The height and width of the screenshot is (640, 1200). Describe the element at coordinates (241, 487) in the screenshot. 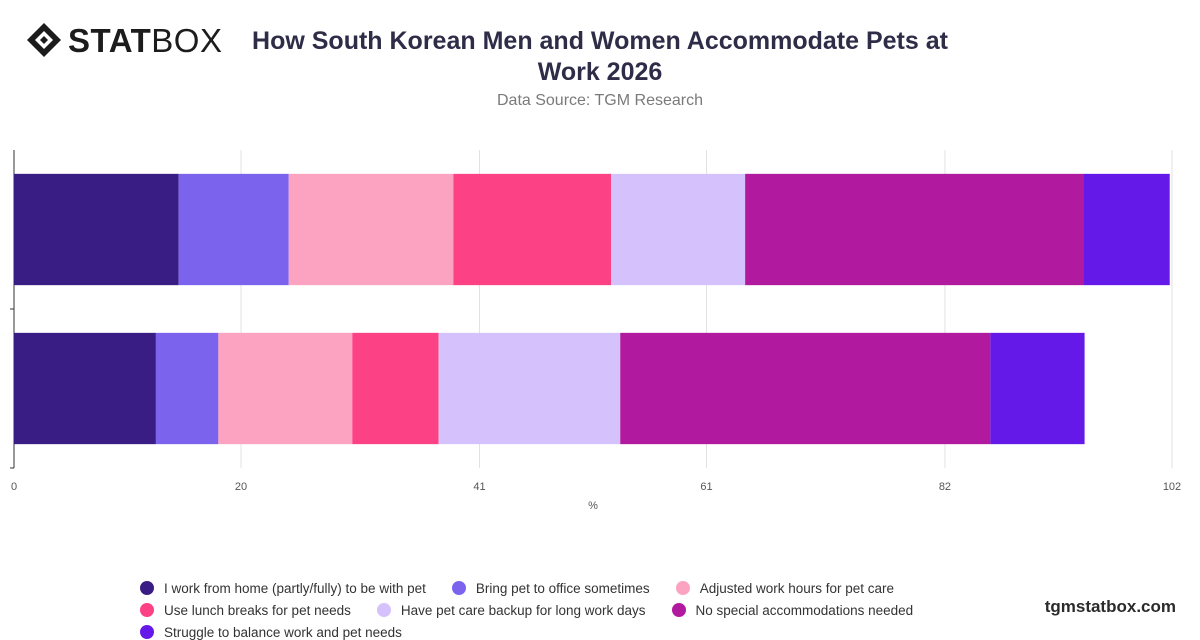

I see `x-tick-label: 20` at that location.